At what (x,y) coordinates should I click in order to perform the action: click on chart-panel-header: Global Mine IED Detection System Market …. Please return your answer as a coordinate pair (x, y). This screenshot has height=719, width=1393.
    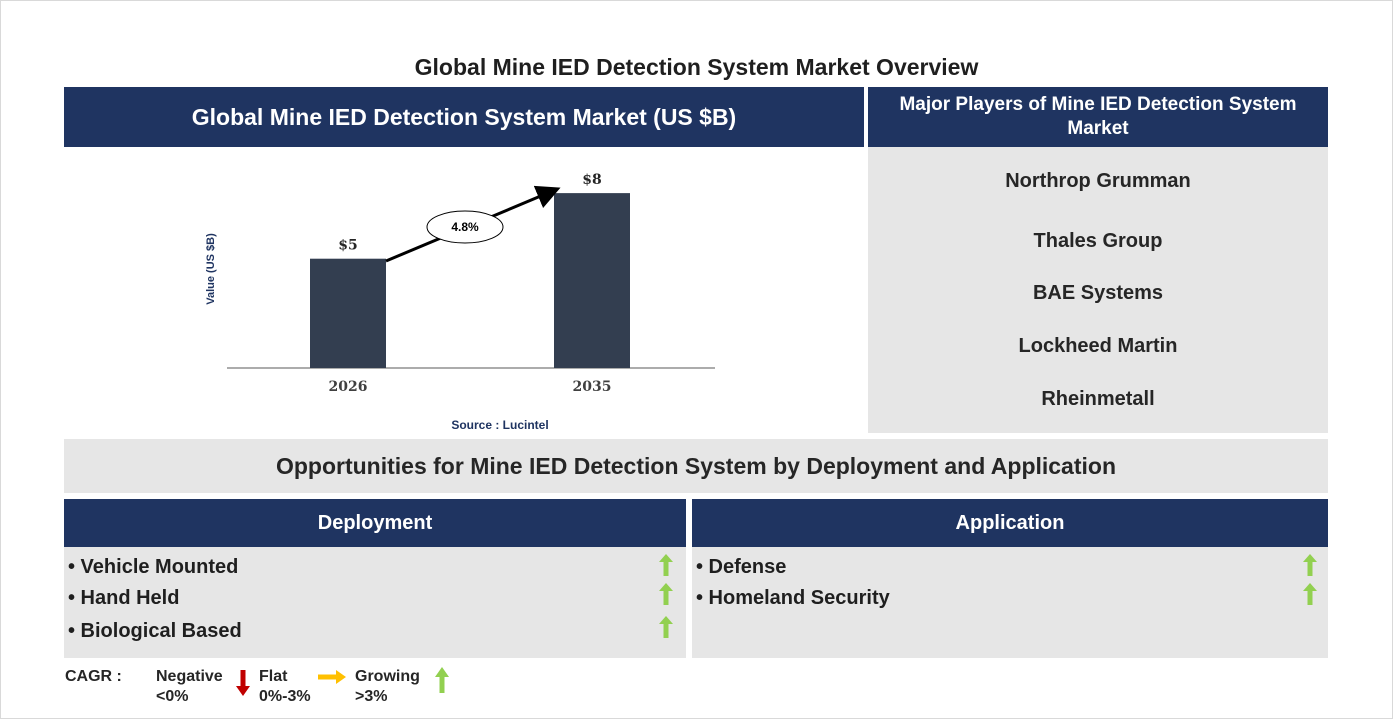
    Looking at the image, I should click on (464, 117).